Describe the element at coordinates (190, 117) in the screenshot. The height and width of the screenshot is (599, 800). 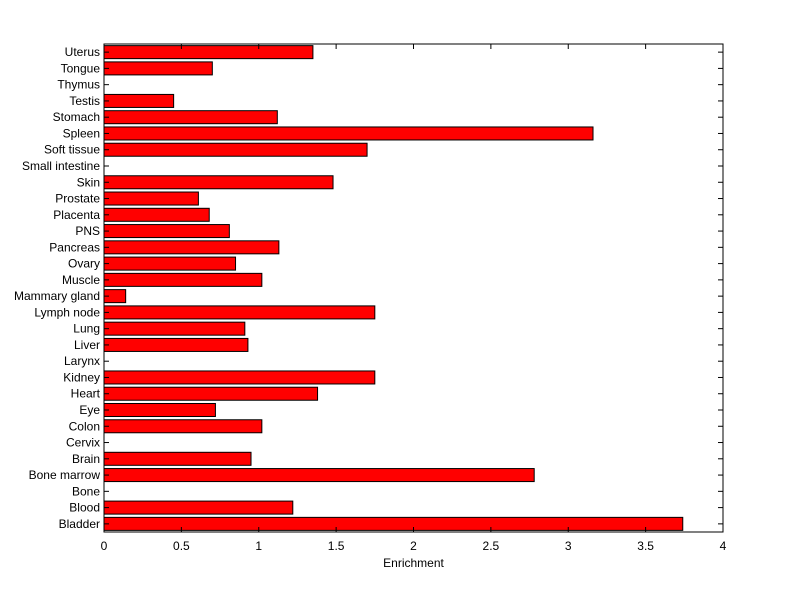
I see `bar-stomach` at that location.